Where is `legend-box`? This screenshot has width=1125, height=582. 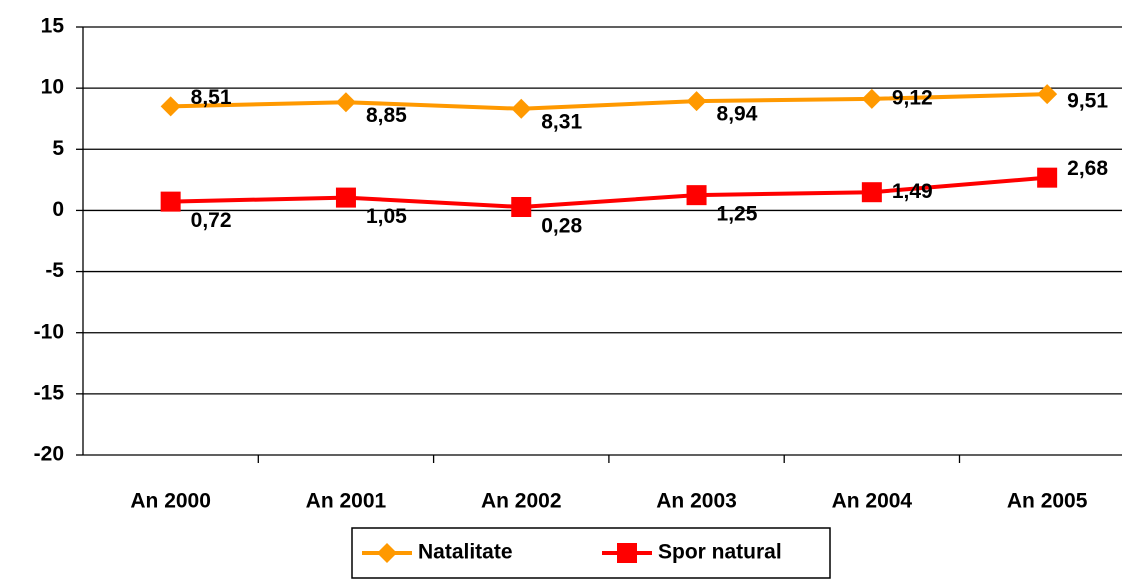
legend-box is located at coordinates (591, 553).